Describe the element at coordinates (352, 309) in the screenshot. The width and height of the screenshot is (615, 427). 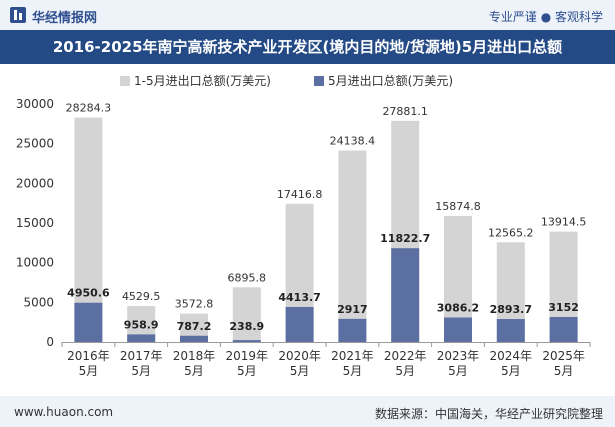
I see `data-label-may-5: 2917` at that location.